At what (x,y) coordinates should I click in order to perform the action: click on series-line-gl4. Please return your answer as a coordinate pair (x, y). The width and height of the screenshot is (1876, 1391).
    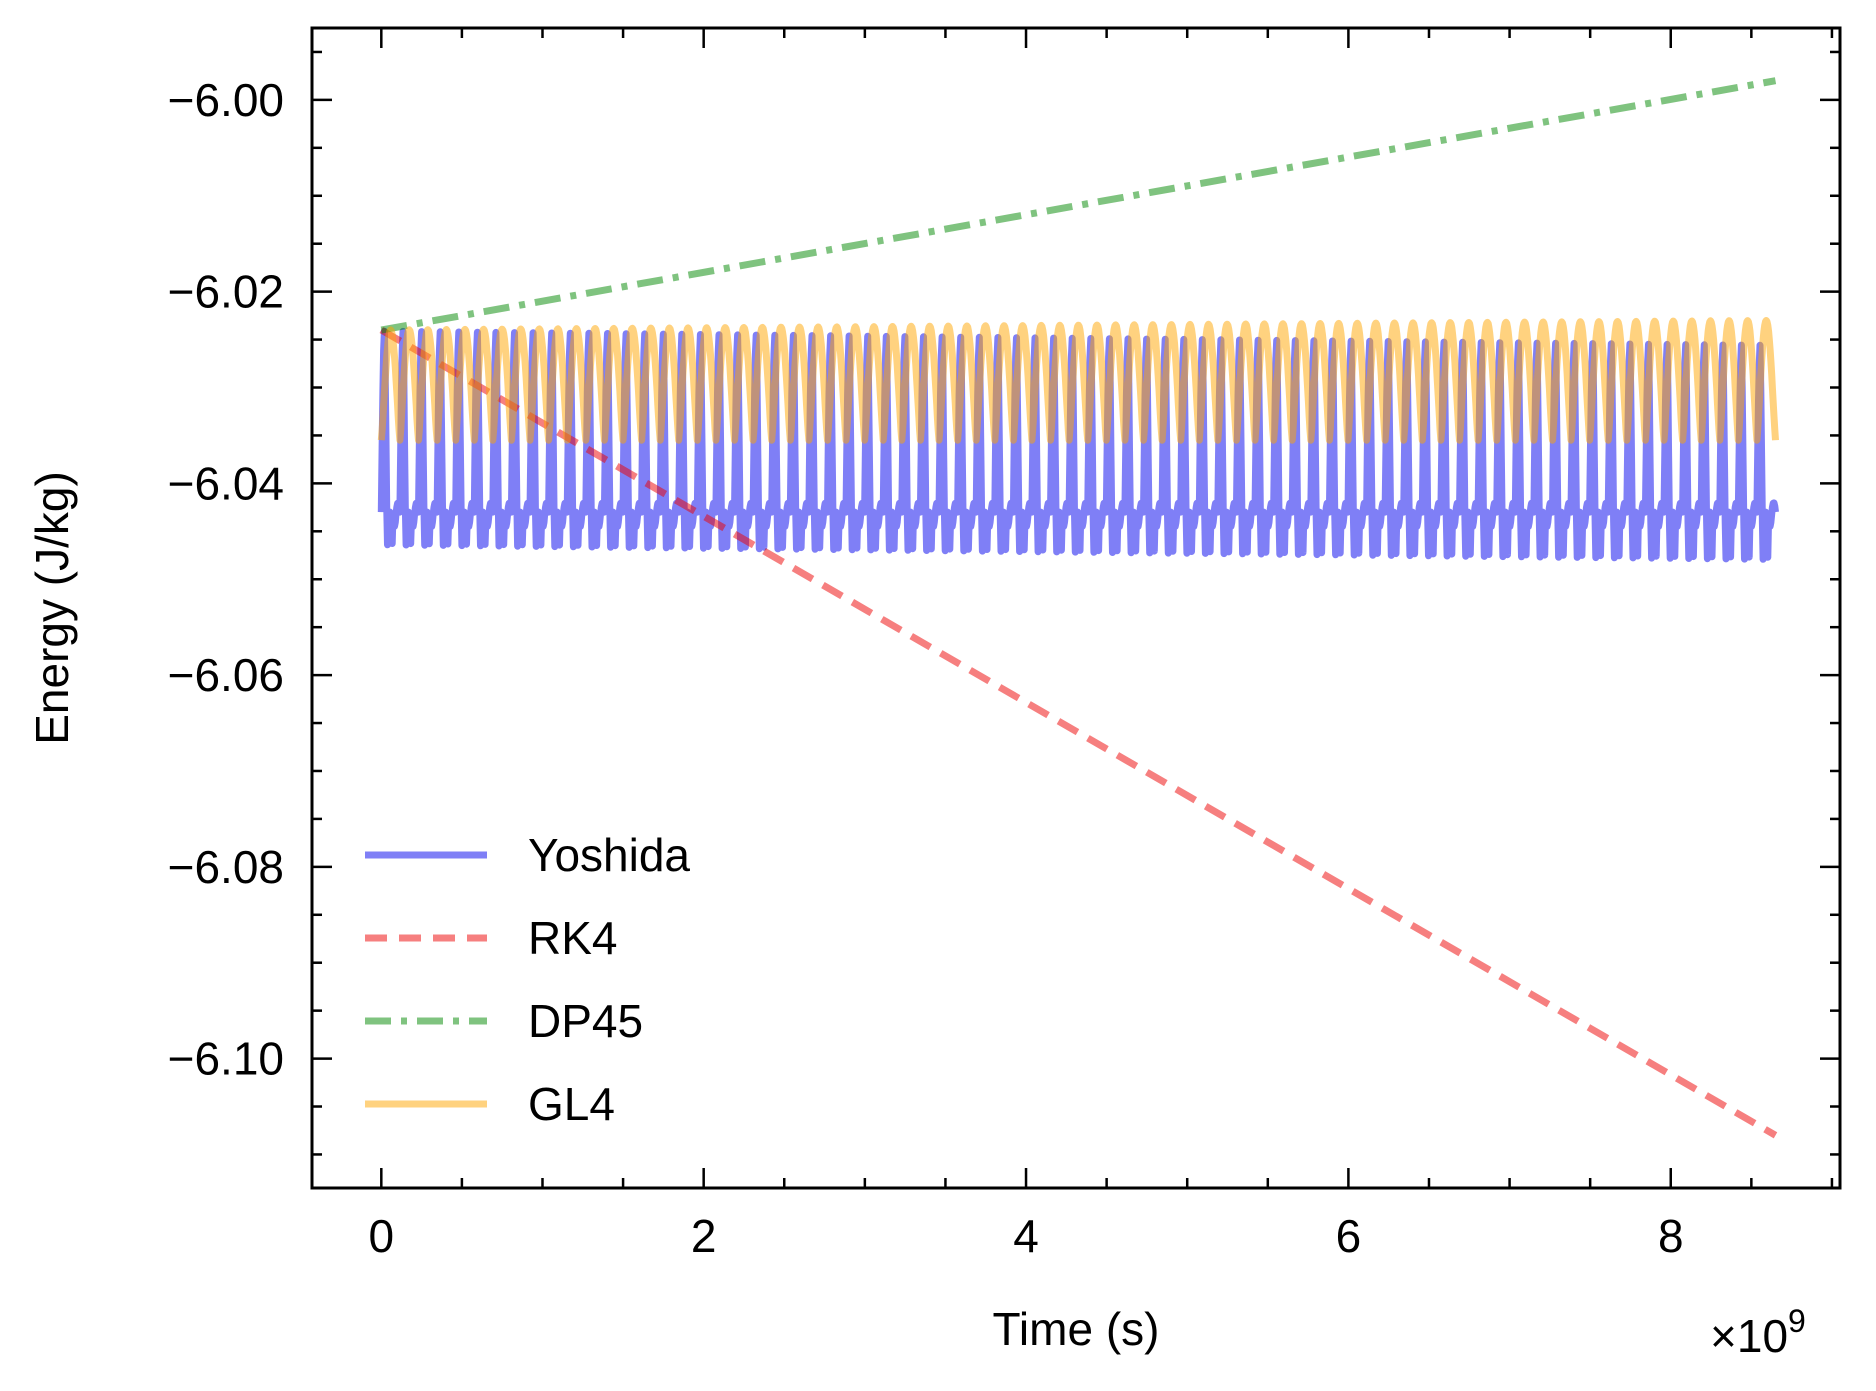
    Looking at the image, I should click on (1078, 380).